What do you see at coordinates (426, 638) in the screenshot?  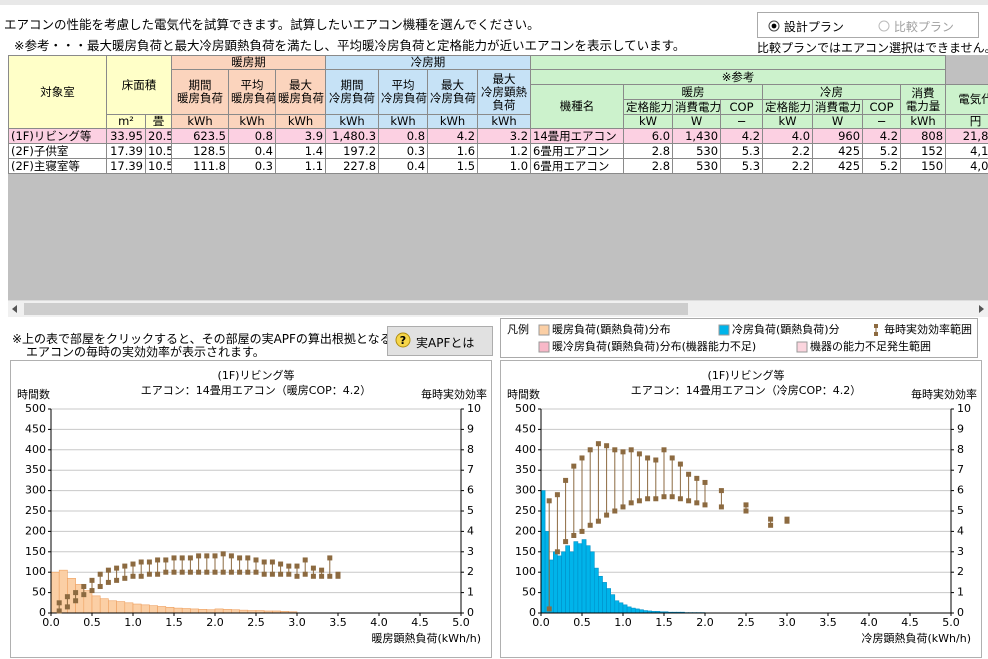 I see `x-axis-label: 暖房顕熱負荷(kWh/h)` at bounding box center [426, 638].